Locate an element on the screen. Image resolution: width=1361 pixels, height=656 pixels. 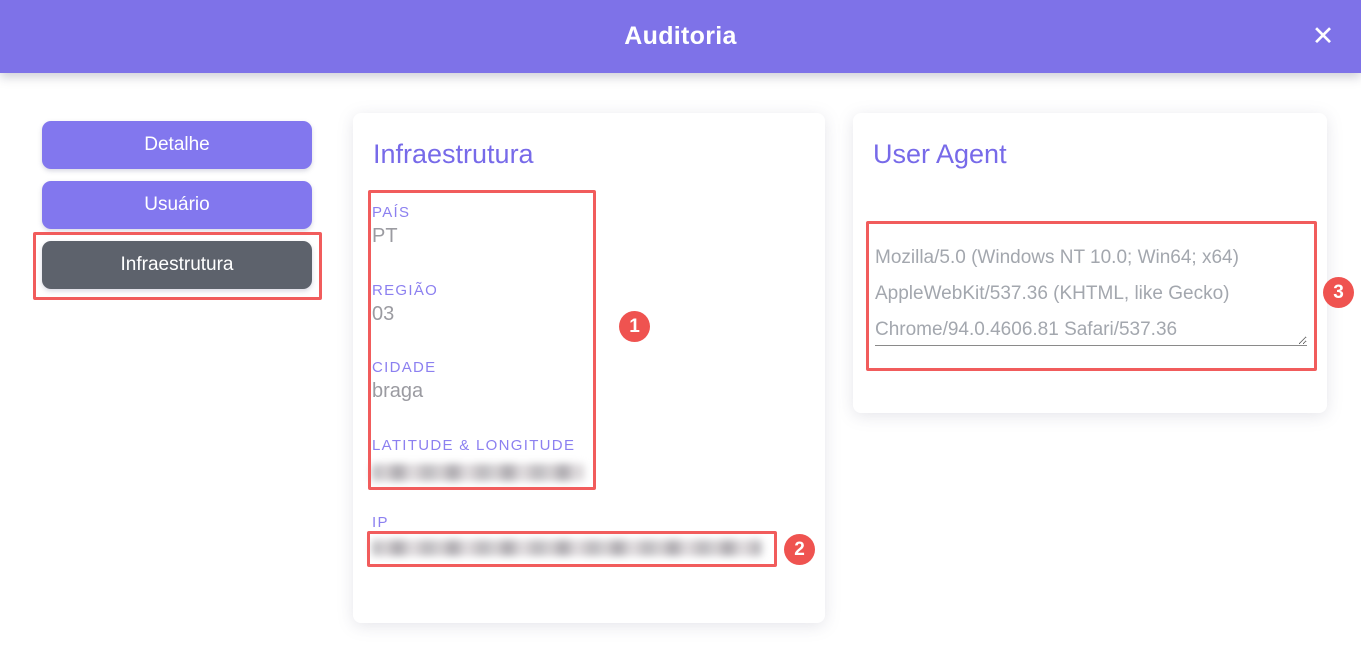
field-latitude-longitude-label: LATITUDE & LONGITUDE is located at coordinates (474, 445).